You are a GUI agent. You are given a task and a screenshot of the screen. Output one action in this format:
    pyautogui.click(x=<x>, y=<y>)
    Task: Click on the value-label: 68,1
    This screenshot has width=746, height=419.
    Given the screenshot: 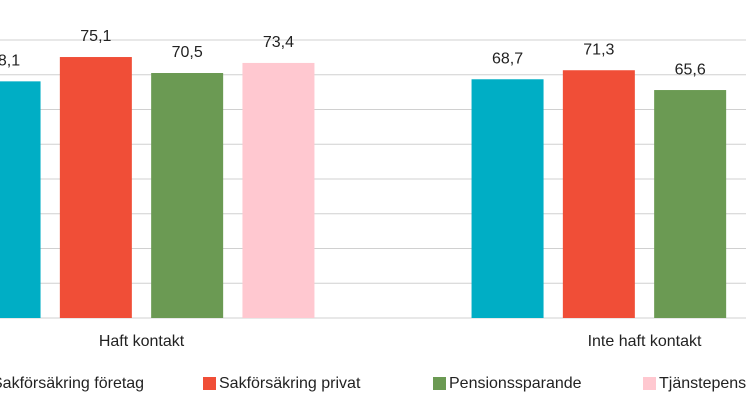 What is the action you would take?
    pyautogui.click(x=10, y=61)
    